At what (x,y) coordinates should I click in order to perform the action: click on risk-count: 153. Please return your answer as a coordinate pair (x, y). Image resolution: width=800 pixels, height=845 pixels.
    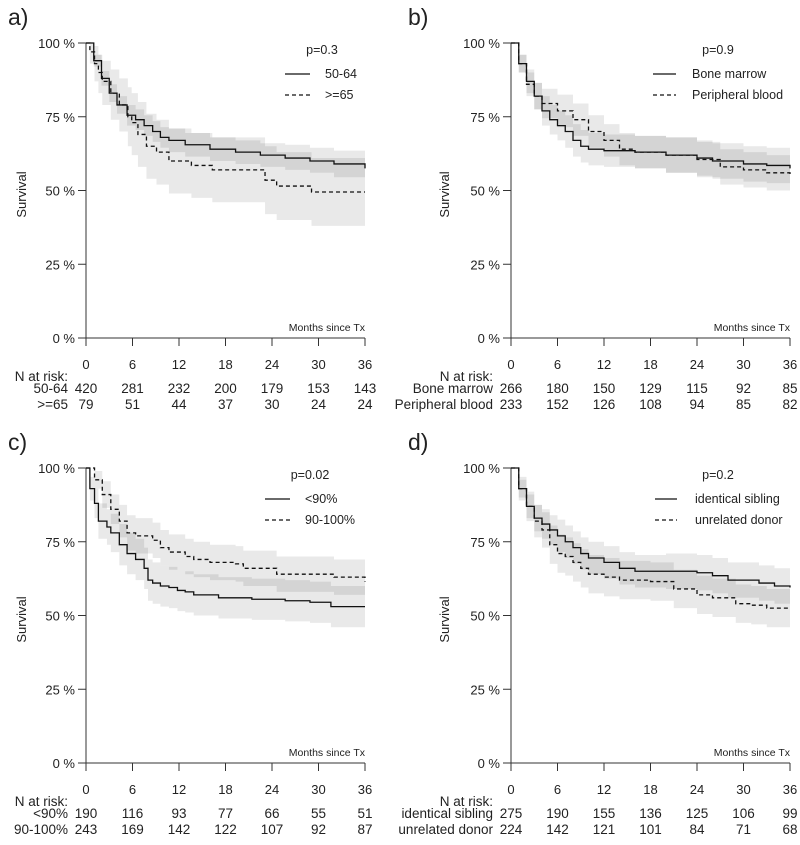
    Looking at the image, I should click on (318, 388).